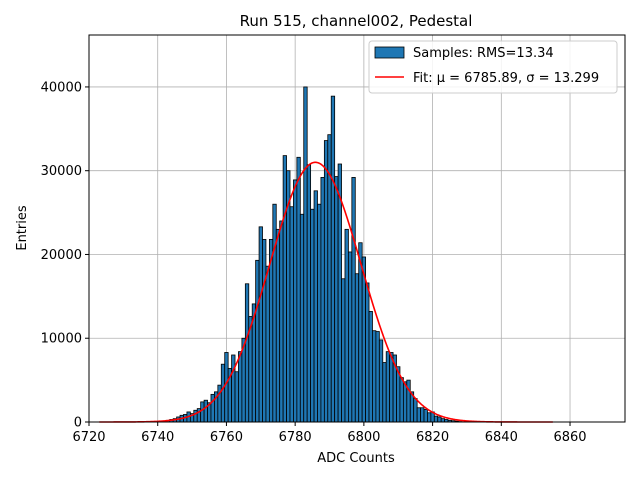 This screenshot has height=480, width=640. What do you see at coordinates (88, 437) in the screenshot?
I see `x-tick-label: 6720` at bounding box center [88, 437].